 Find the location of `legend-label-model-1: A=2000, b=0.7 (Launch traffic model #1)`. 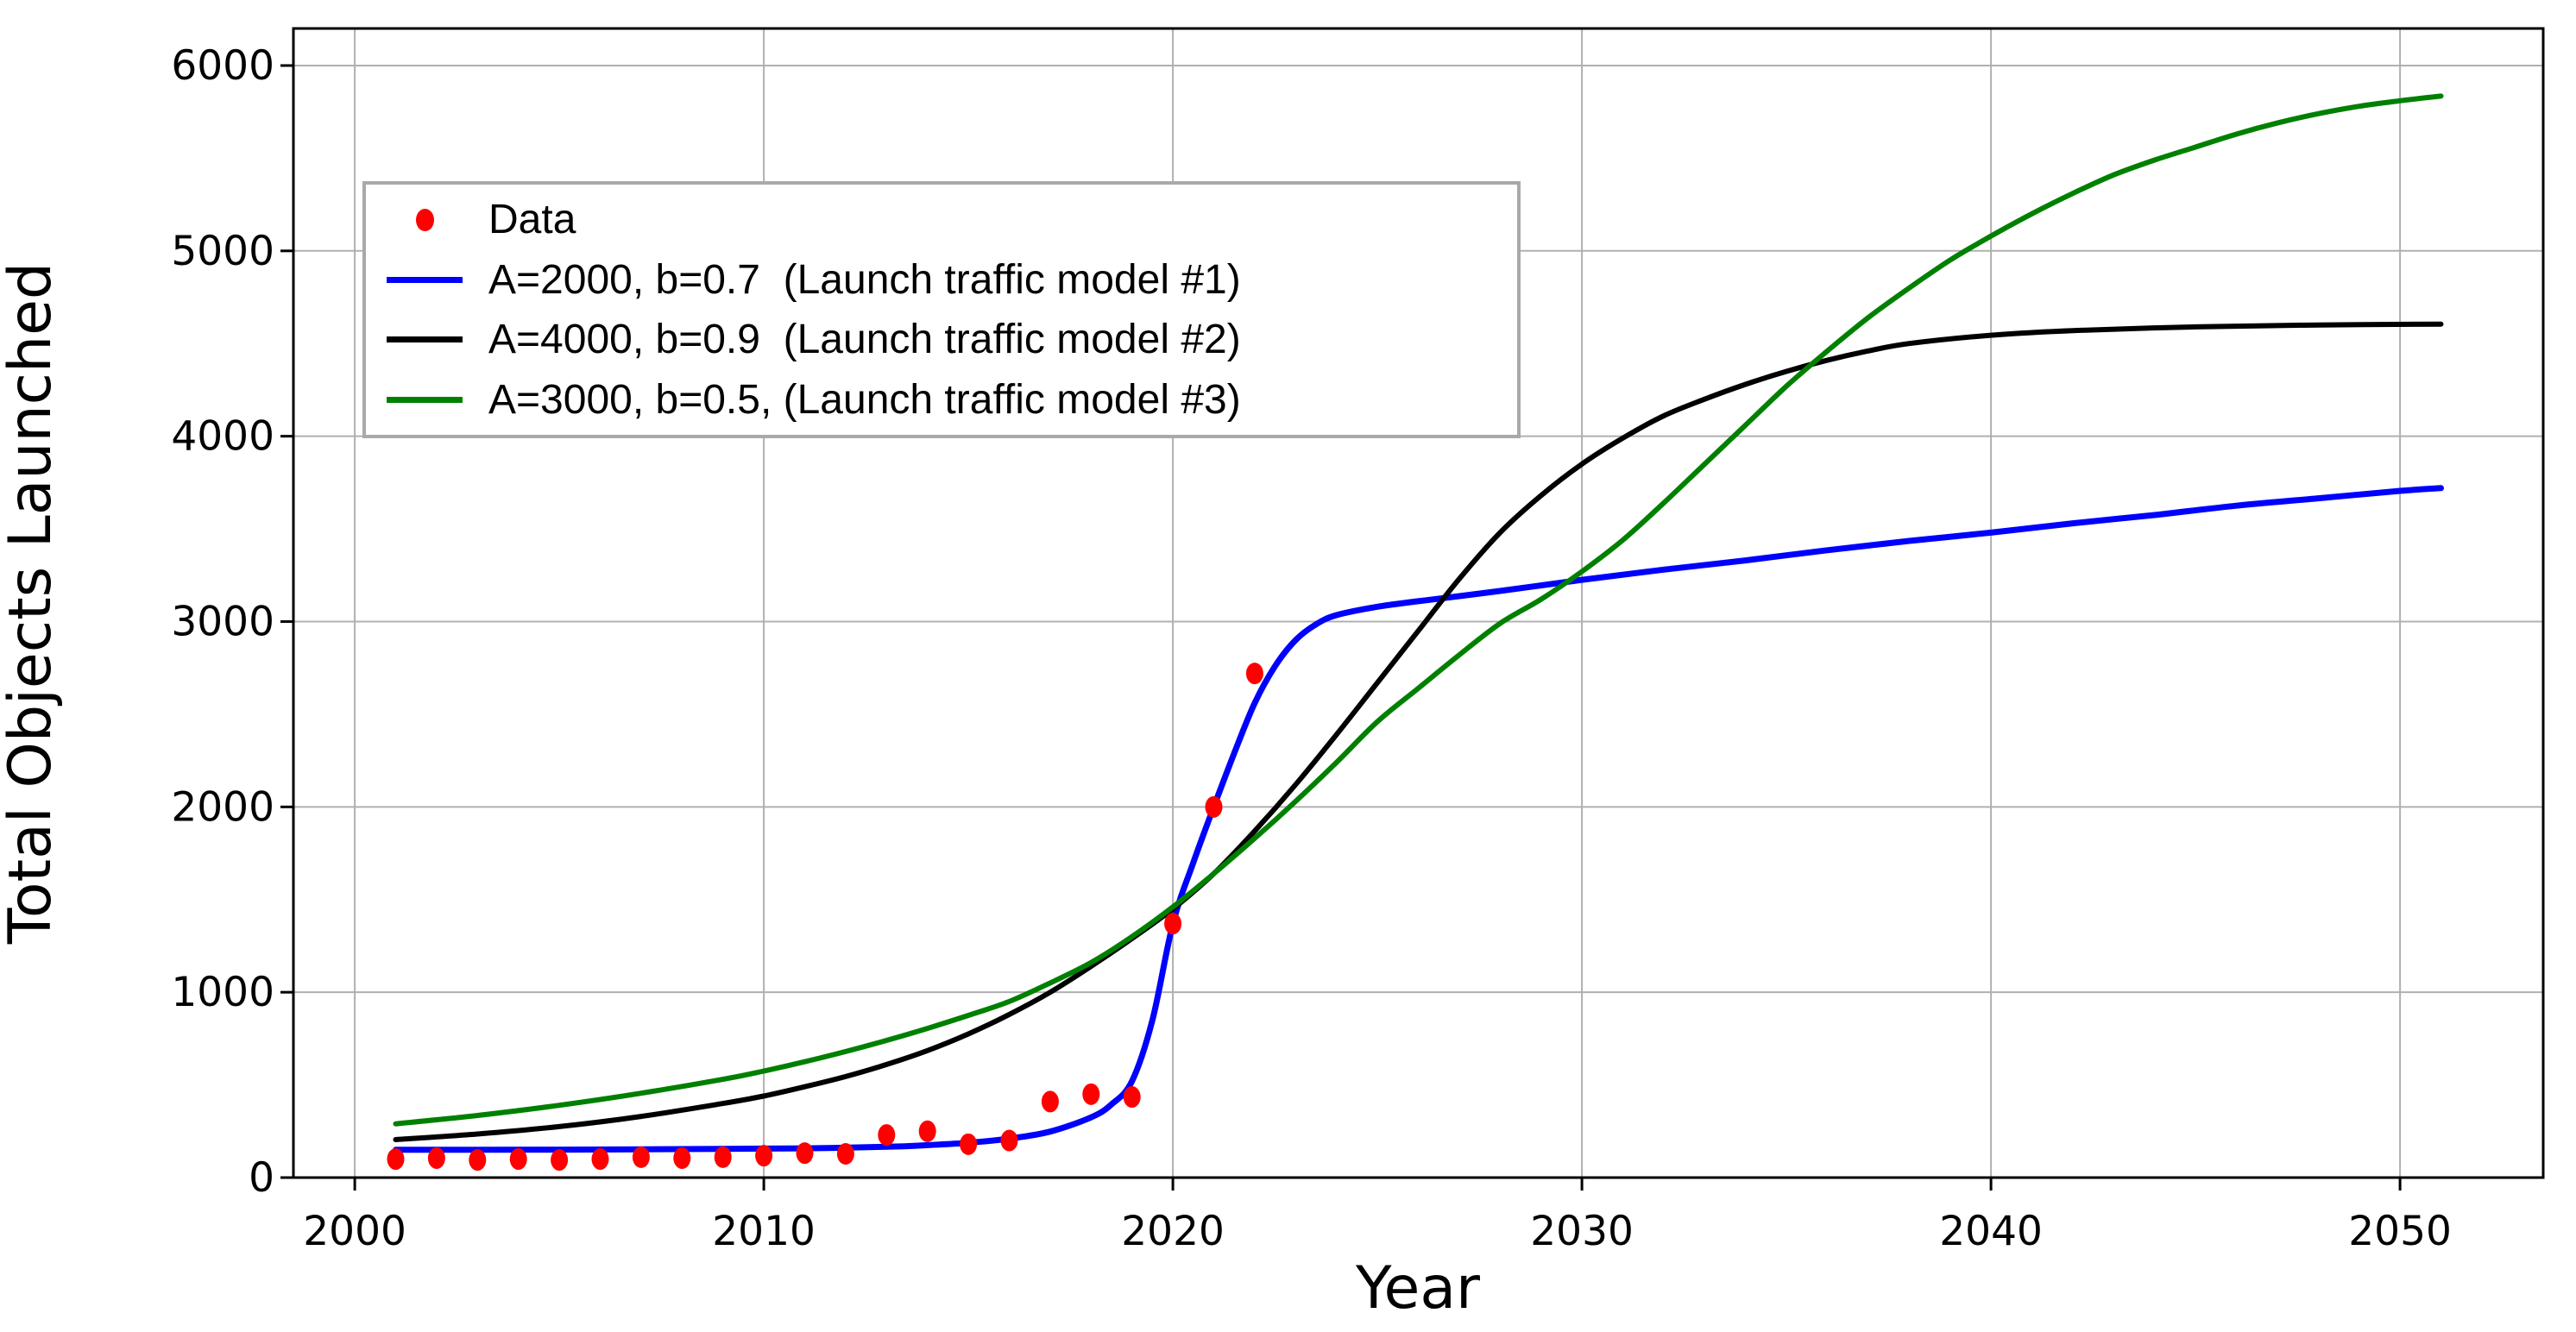

legend-label-model-1: A=2000, b=0.7 (Launch traffic model #1) is located at coordinates (865, 279).